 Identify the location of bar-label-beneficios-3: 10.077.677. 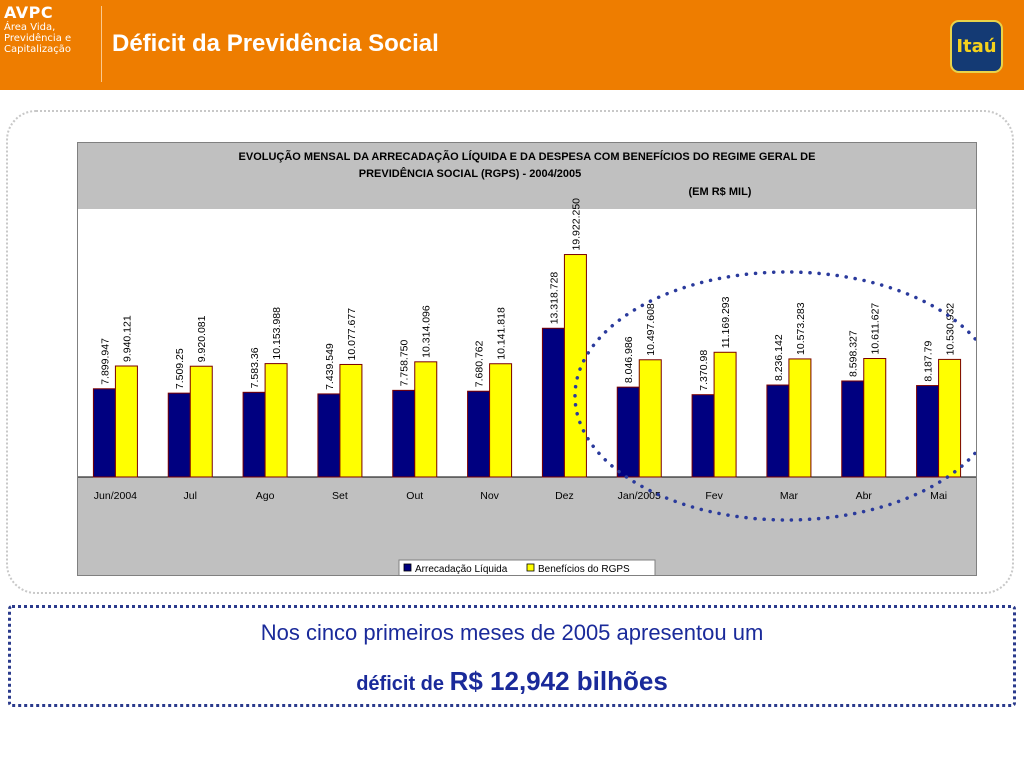
(352, 334).